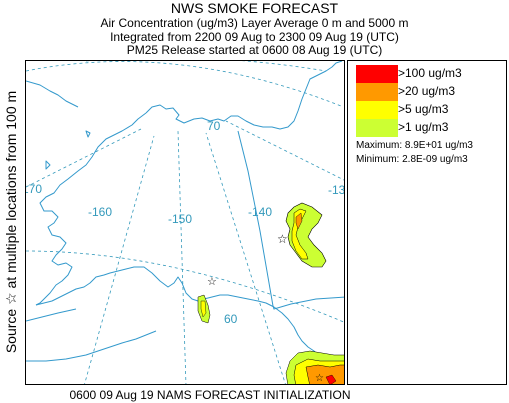  I want to click on lon-170-line, so click(84, 158).